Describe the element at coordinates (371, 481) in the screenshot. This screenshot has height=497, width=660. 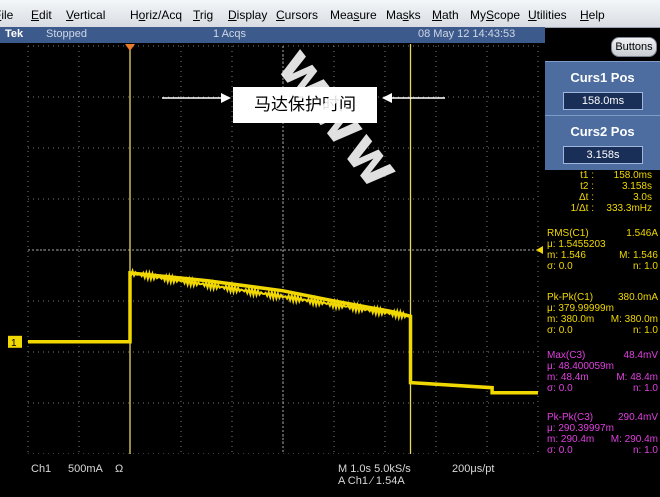
I see `trigger-readout: A Ch1 ∕ 1.54A` at that location.